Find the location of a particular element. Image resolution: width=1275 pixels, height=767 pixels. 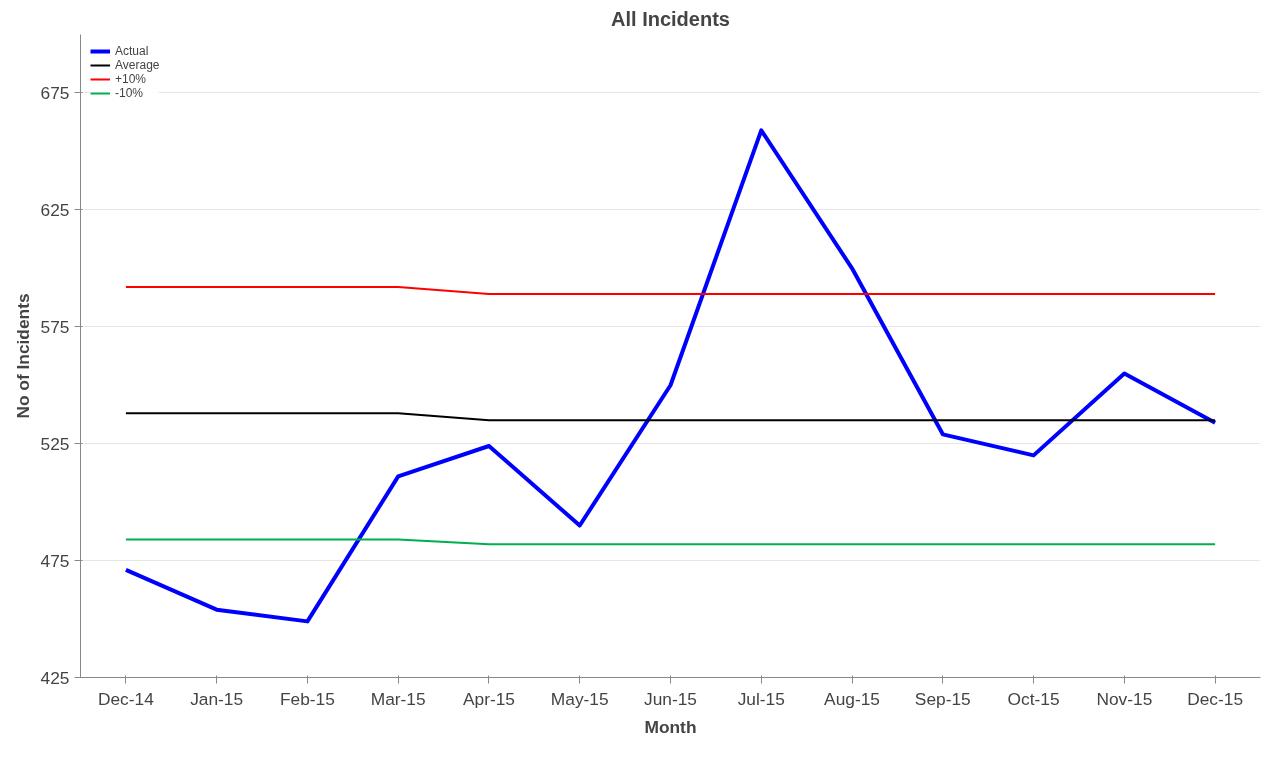

y-tick-label: 475 is located at coordinates (55, 560).